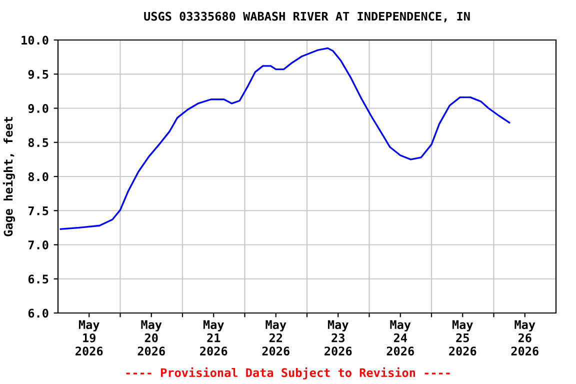 Image resolution: width=576 pixels, height=384 pixels. I want to click on y-axis-title: Gage height, feet, so click(8, 176).